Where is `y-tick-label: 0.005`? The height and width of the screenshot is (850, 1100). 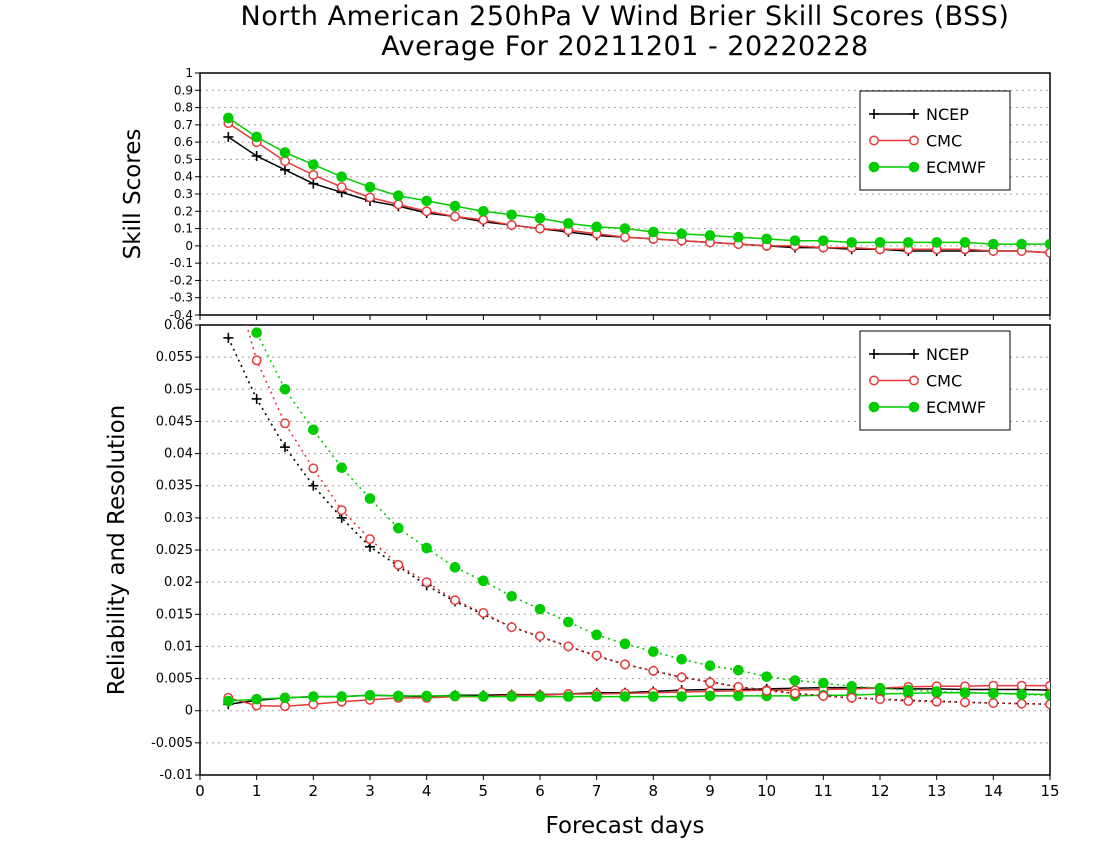 y-tick-label: 0.005 is located at coordinates (174, 679).